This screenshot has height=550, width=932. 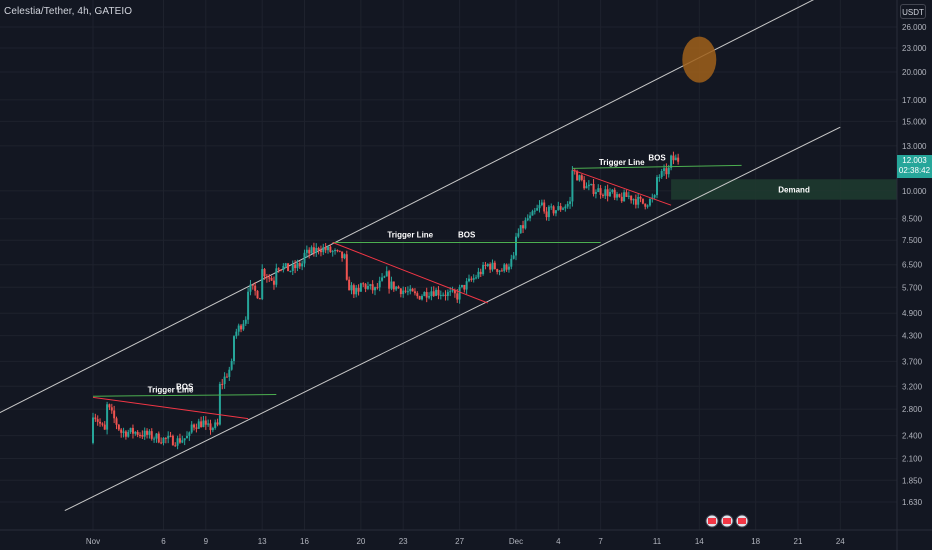 What do you see at coordinates (914, 160) in the screenshot?
I see `last-price-value: 12.003` at bounding box center [914, 160].